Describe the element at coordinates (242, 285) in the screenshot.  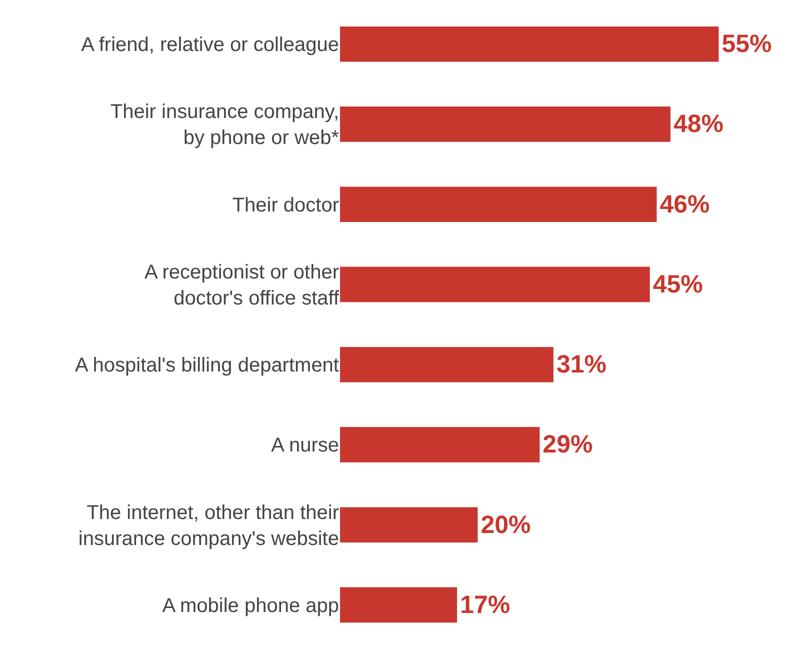
I see `y-tick-label: A receptionist or other doctor's office staff` at that location.